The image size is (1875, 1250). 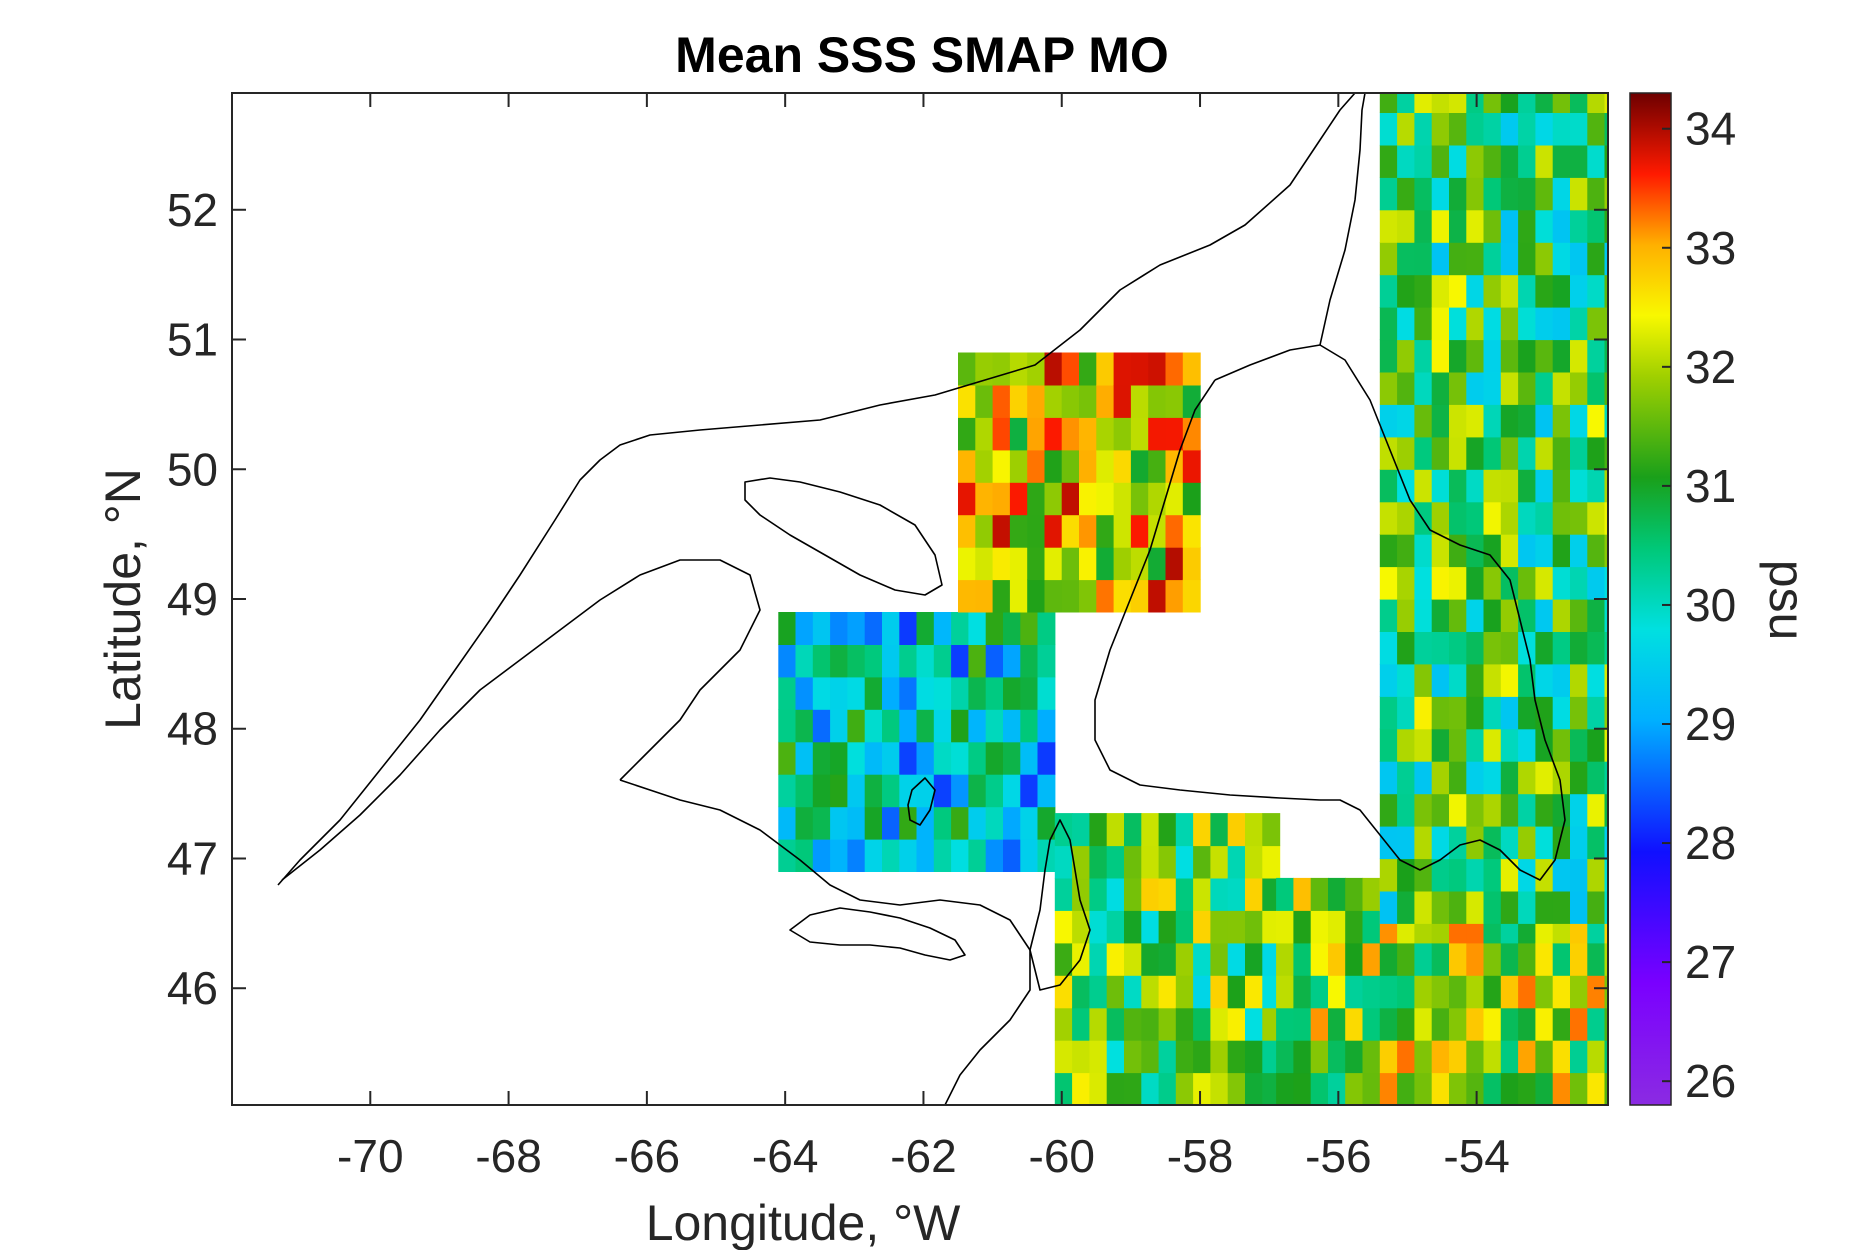 What do you see at coordinates (192, 340) in the screenshot?
I see `y-tick-label: 51` at bounding box center [192, 340].